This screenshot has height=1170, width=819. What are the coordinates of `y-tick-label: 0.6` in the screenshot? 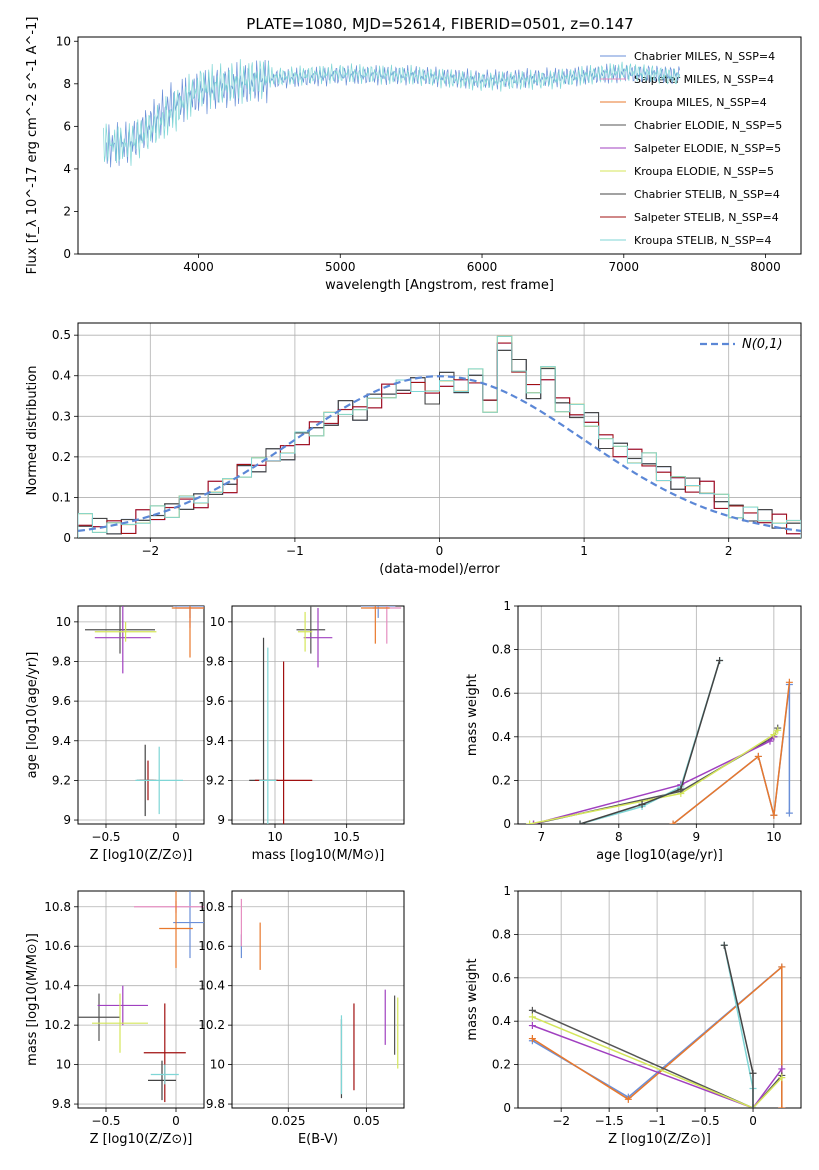 It's located at (501, 693).